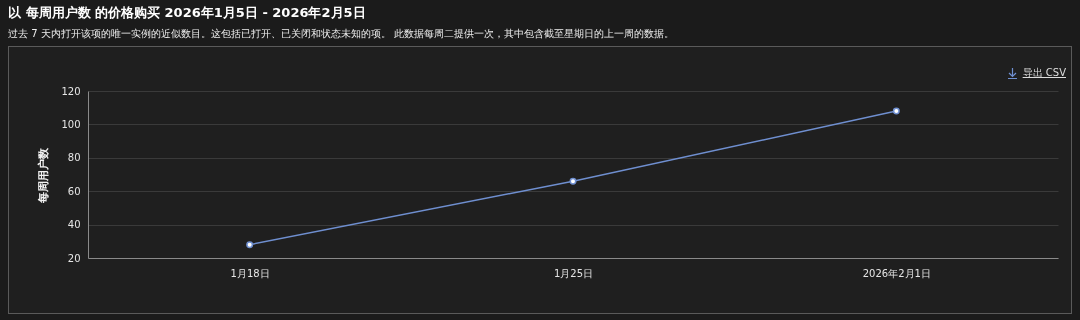  What do you see at coordinates (74, 158) in the screenshot?
I see `y-tick-label: 80` at bounding box center [74, 158].